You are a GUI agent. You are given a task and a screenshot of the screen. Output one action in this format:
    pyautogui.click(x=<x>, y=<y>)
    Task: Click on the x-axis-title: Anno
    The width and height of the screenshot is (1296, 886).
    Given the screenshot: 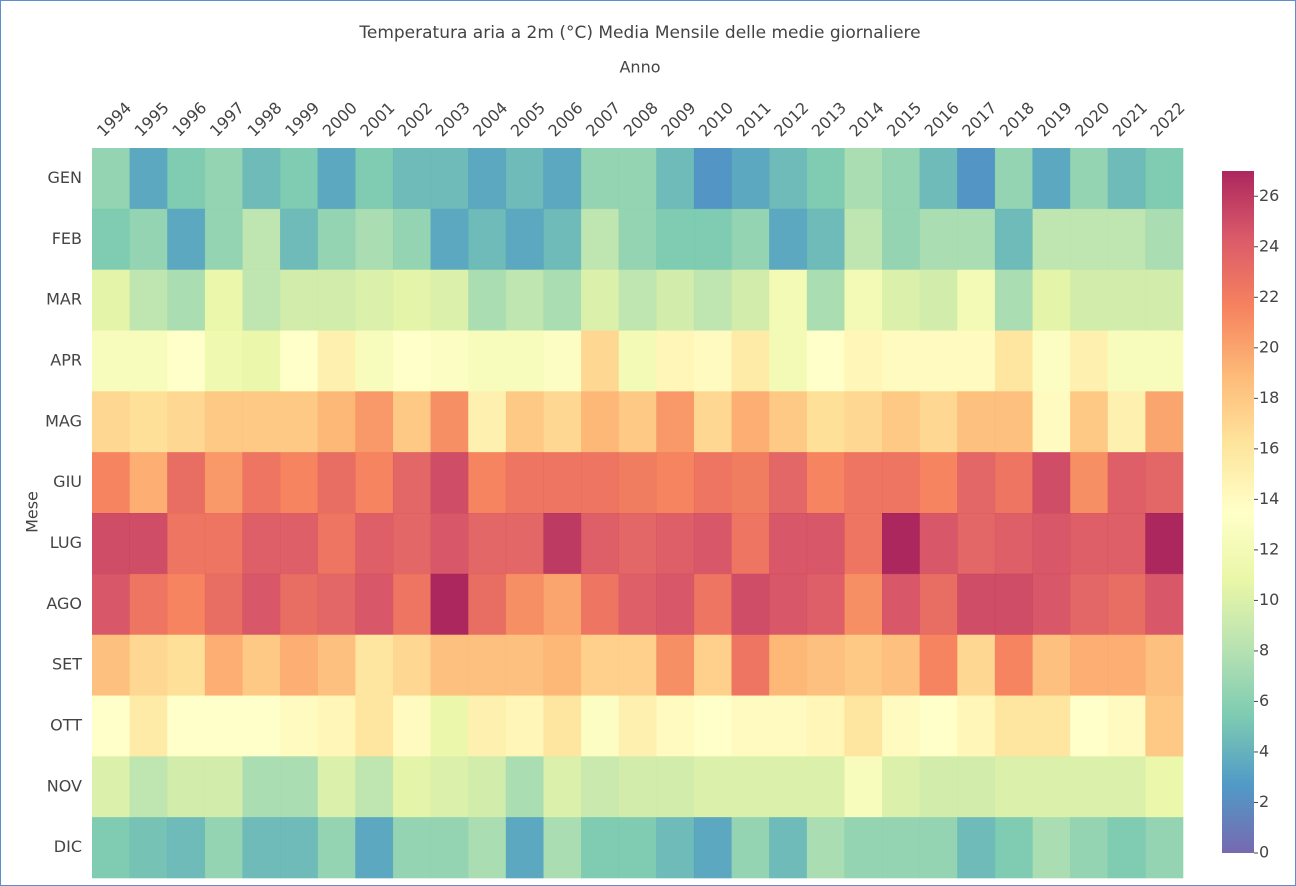 What is the action you would take?
    pyautogui.click(x=639, y=67)
    